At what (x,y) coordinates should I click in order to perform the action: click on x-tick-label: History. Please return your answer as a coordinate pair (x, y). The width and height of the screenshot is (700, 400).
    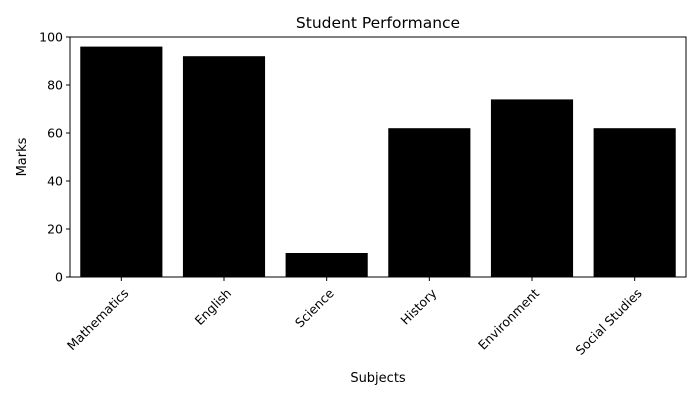
    Looking at the image, I should click on (418, 306).